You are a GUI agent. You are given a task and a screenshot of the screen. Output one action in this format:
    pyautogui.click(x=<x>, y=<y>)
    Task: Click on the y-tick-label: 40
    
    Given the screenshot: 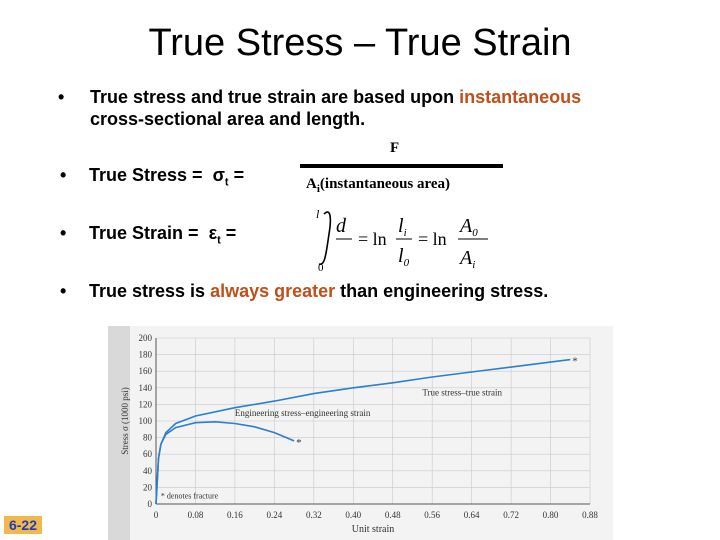 What is the action you would take?
    pyautogui.click(x=148, y=471)
    